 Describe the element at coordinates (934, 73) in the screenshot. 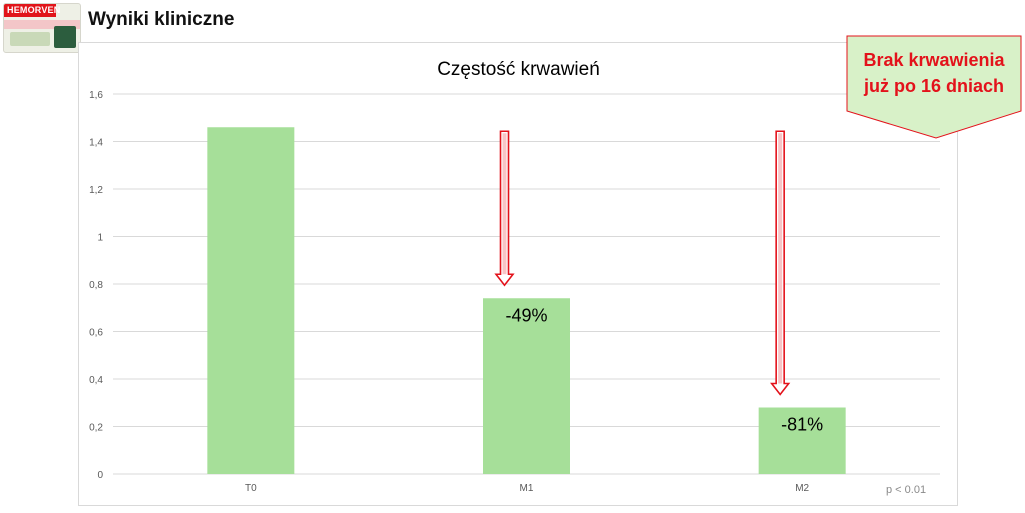

I see `callout-text: Brak krwawienia już po 16 dniach` at that location.